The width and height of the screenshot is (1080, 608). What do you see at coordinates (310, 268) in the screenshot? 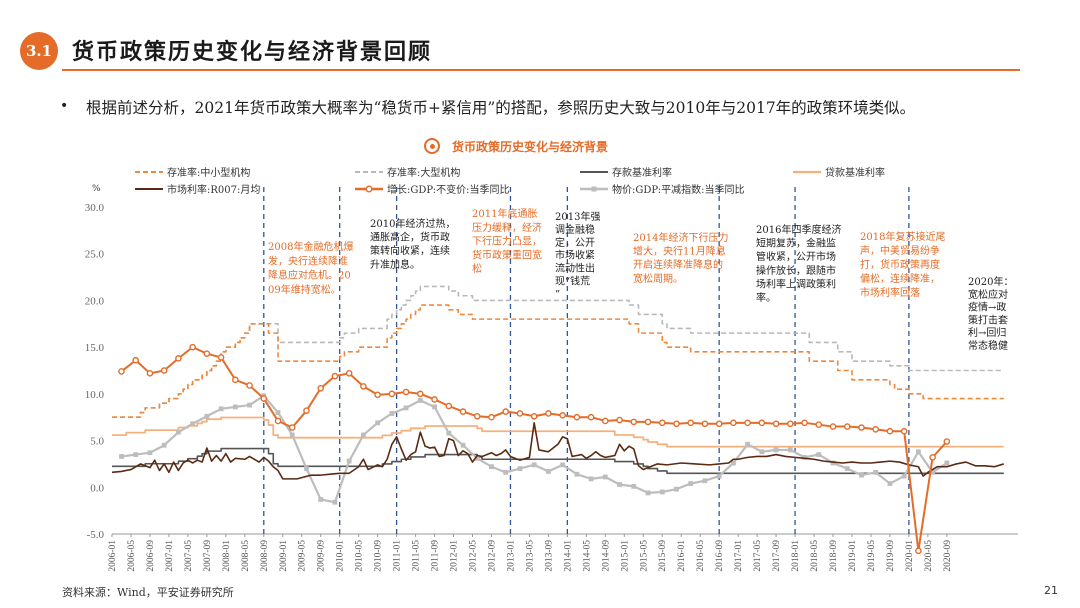
I see `annotation-text: 2008年金融危机爆发，央行连续降准降息应对危机。20 09年维持宽松。` at bounding box center [310, 268].